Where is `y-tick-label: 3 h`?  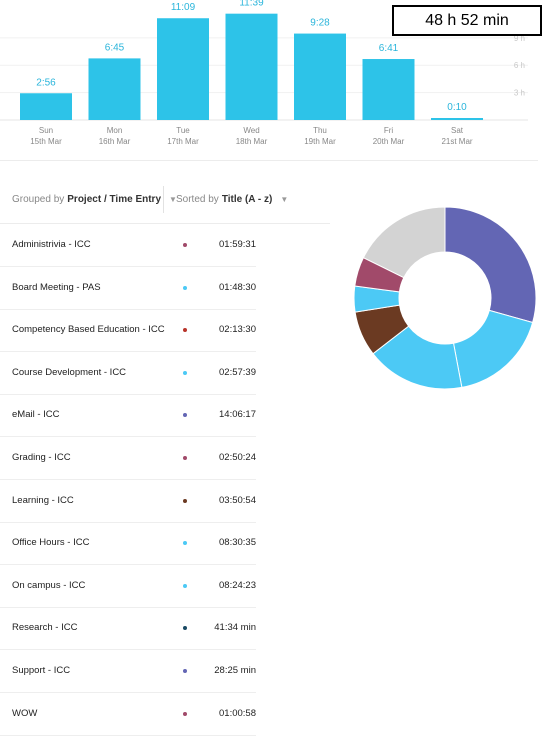
y-tick-label: 3 h is located at coordinates (519, 93).